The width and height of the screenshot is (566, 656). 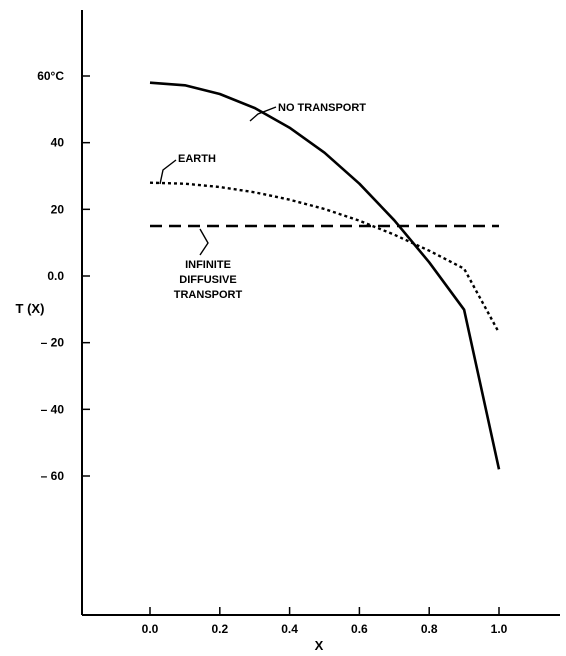 What do you see at coordinates (50, 76) in the screenshot?
I see `y-tick-label: 60°C` at bounding box center [50, 76].